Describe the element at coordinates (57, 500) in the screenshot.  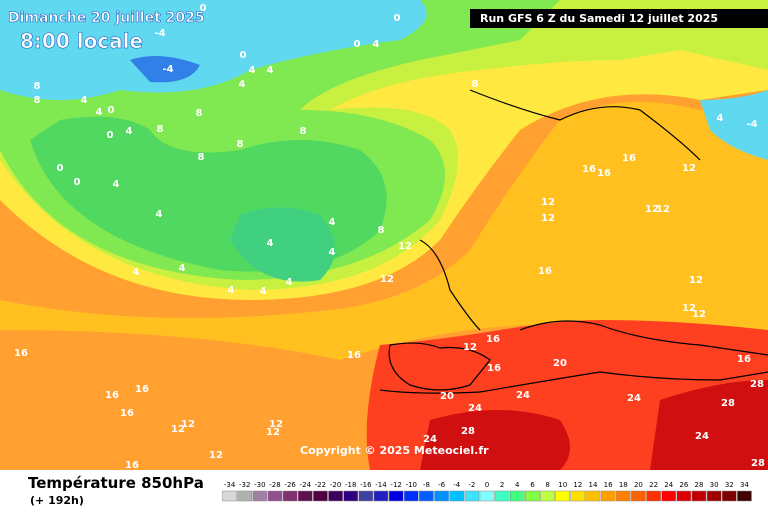
I see `footer-lead: (+ 192h)` at that location.